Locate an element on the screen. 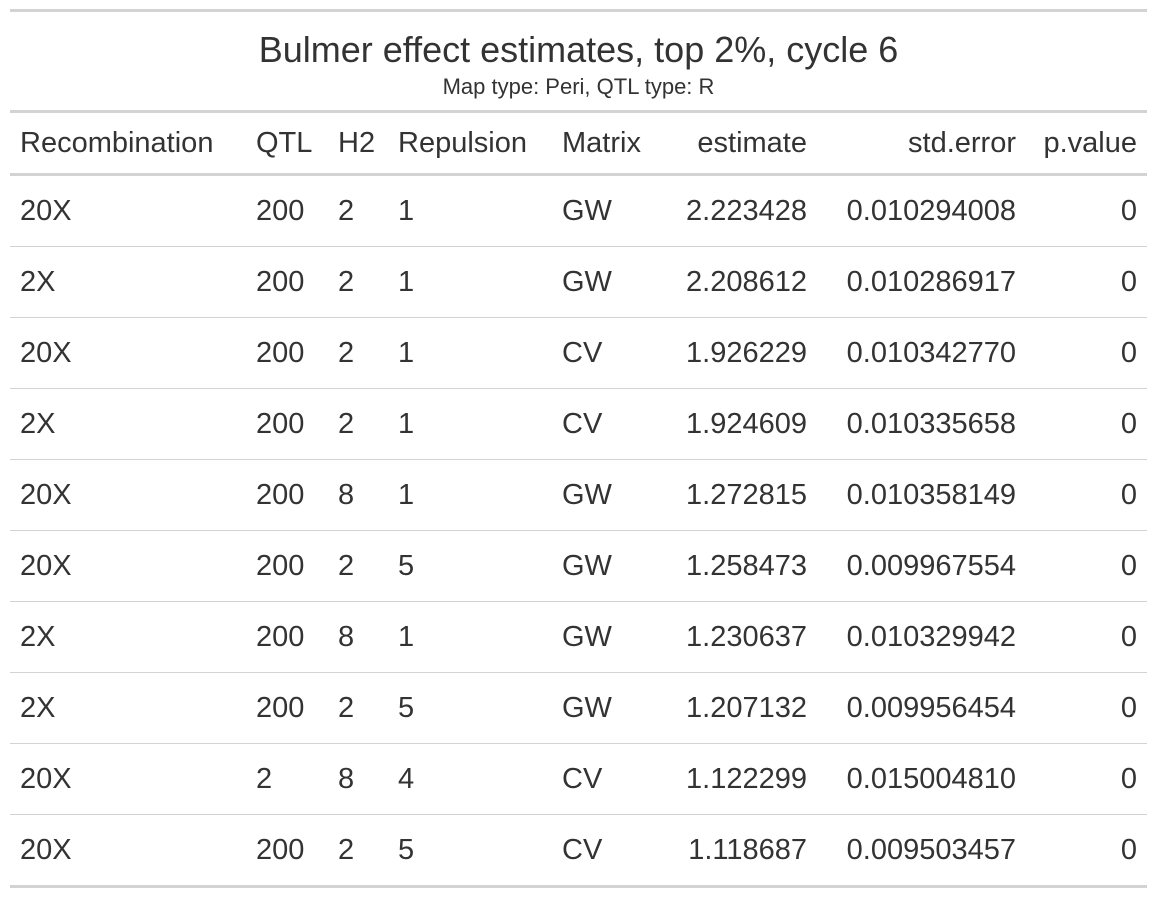  table-row: 20X 200 2 5 CV 1.118687 0.009503457 0 is located at coordinates (578, 850).